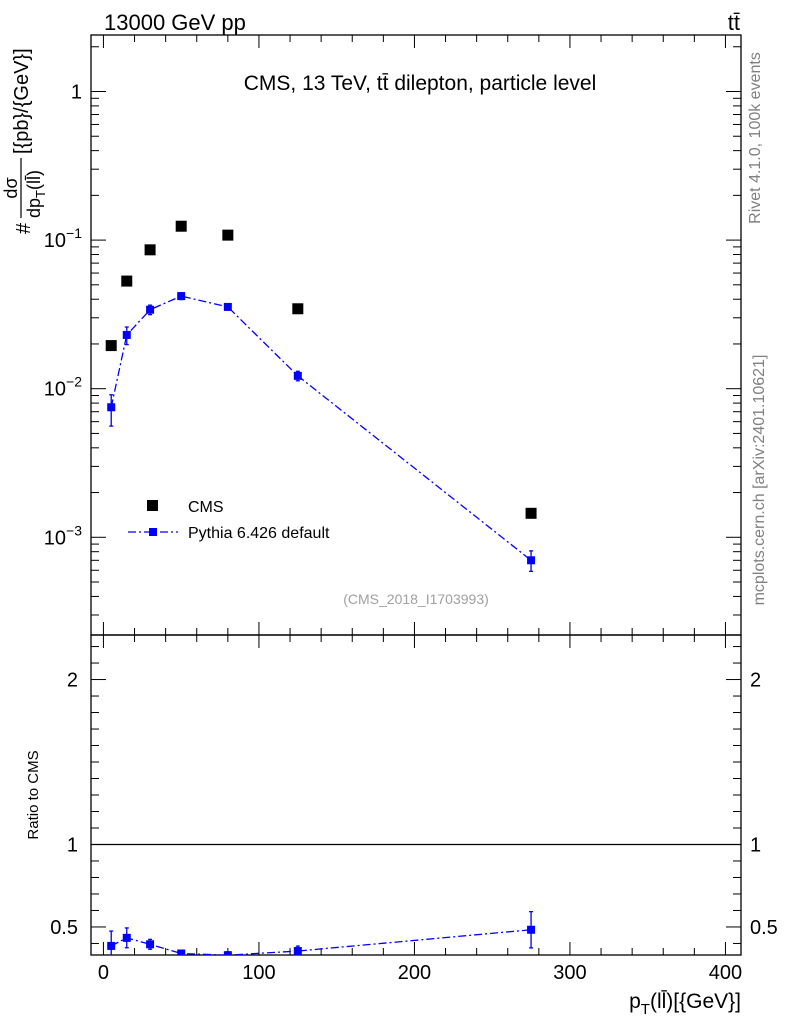 The height and width of the screenshot is (1024, 786). Describe the element at coordinates (74, 233) in the screenshot. I see `main-y-tick-exp: −1` at that location.